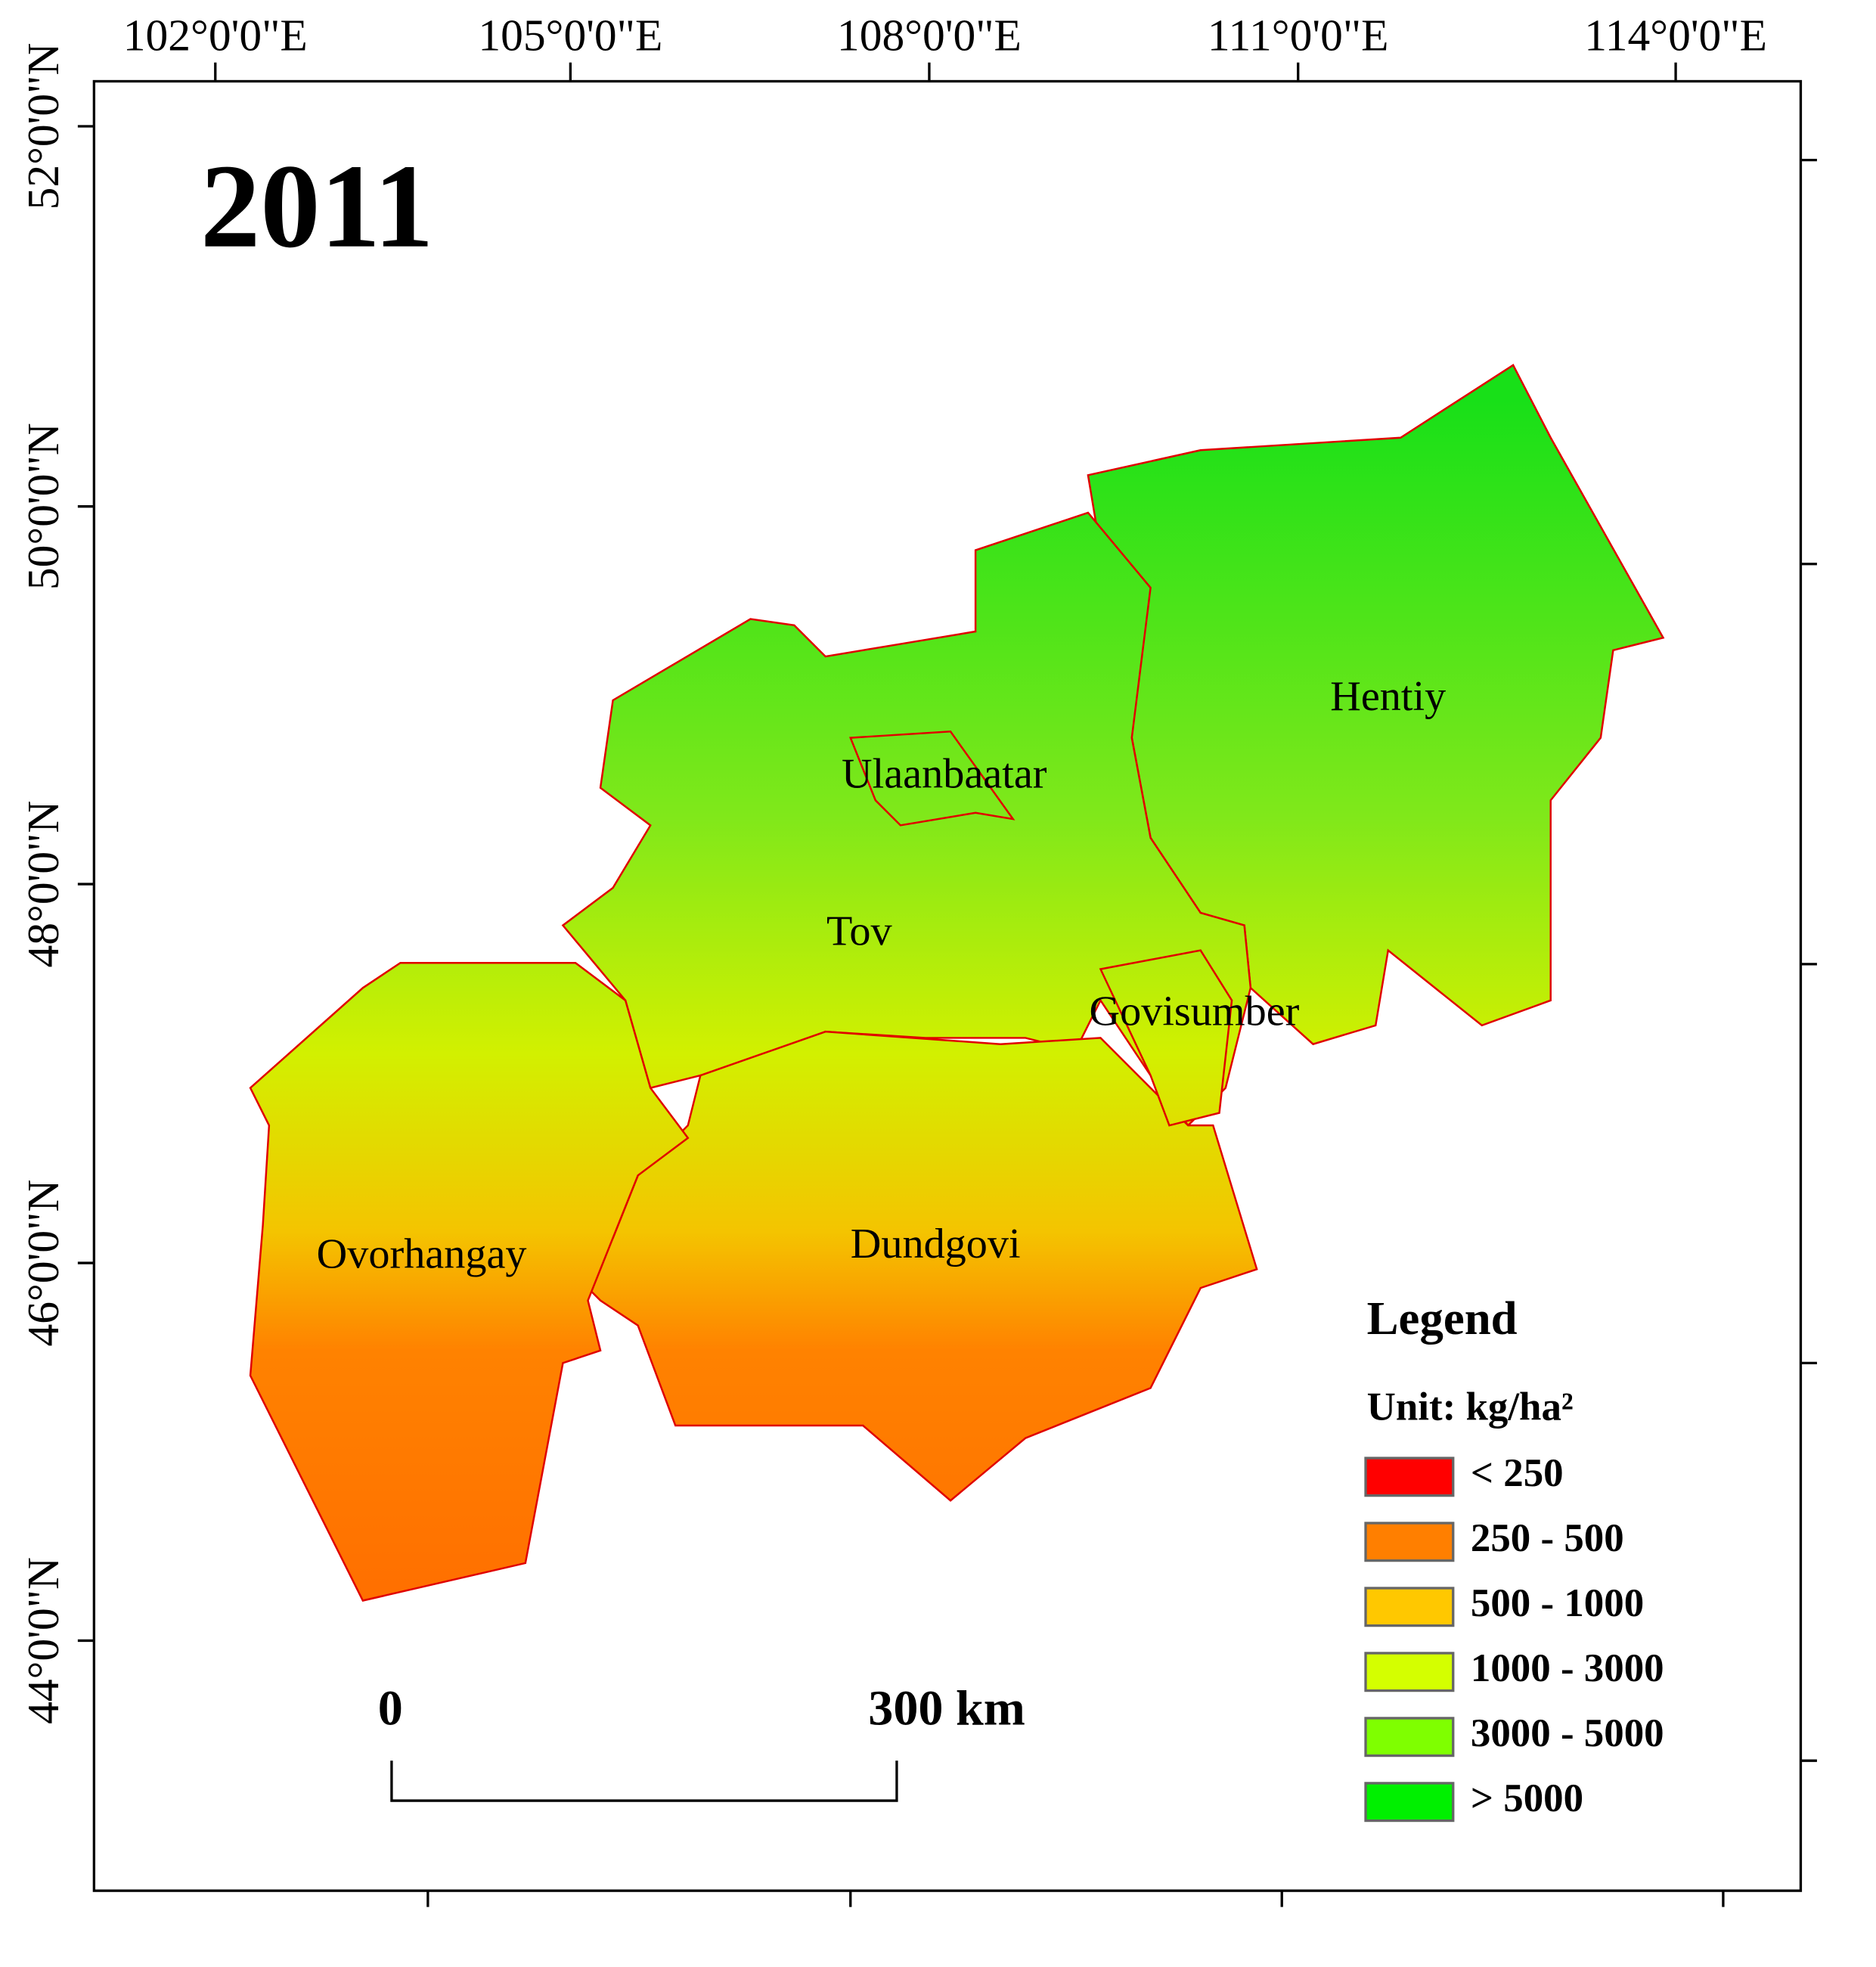 Image resolution: width=1876 pixels, height=1967 pixels. I want to click on region-ulaanbaatar, so click(932, 779).